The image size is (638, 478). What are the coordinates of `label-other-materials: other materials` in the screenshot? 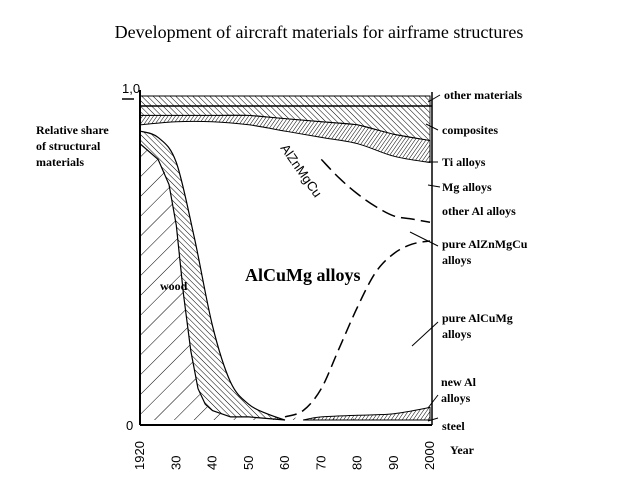 It's located at (483, 95).